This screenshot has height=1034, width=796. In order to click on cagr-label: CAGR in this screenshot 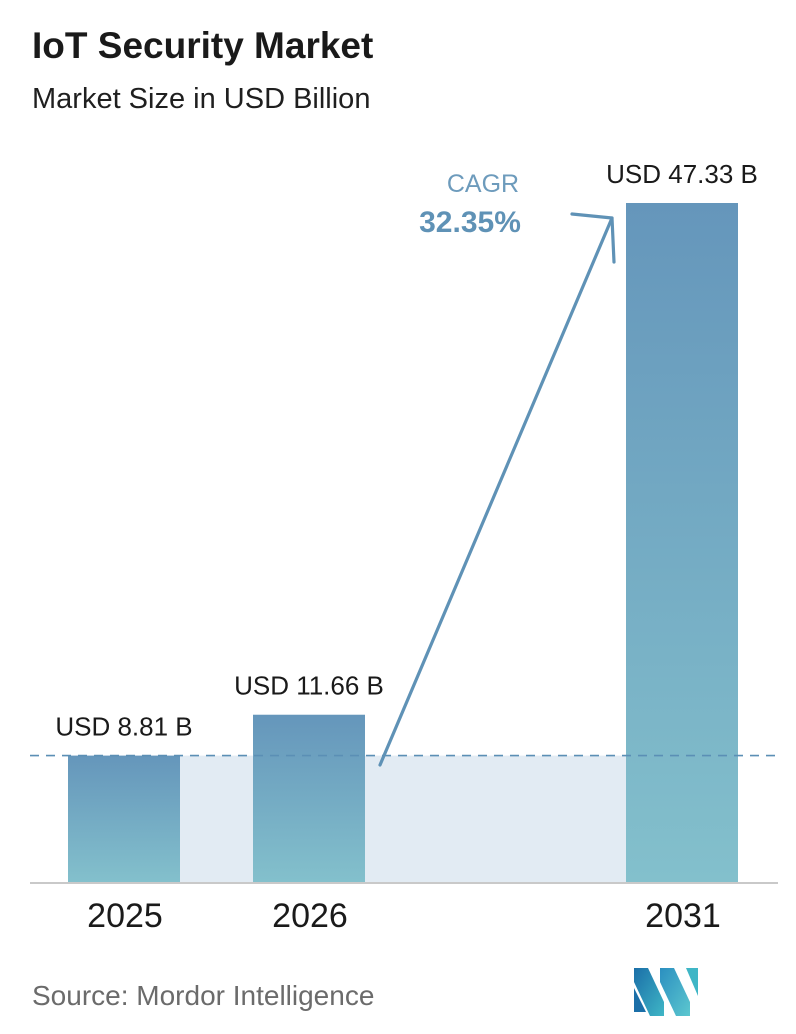, I will do `click(483, 184)`.